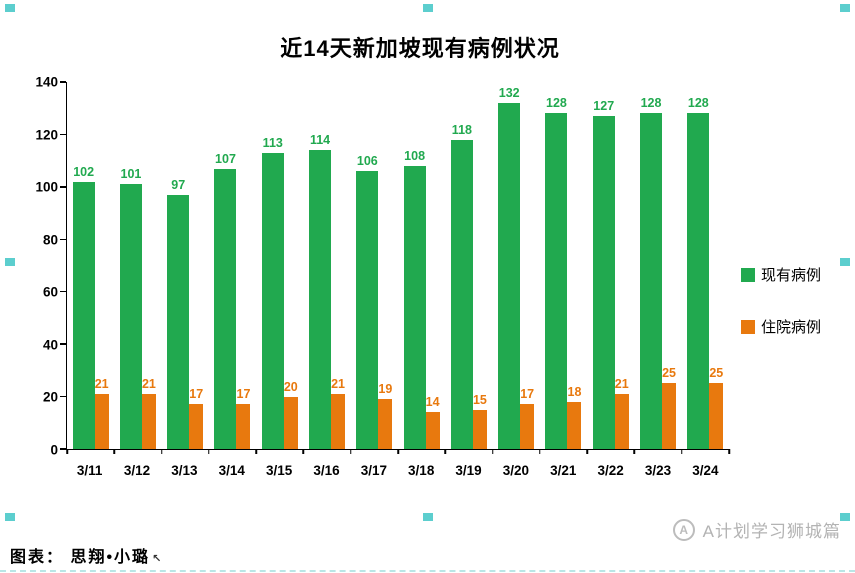  I want to click on legend-label: 住院病例, so click(791, 327).